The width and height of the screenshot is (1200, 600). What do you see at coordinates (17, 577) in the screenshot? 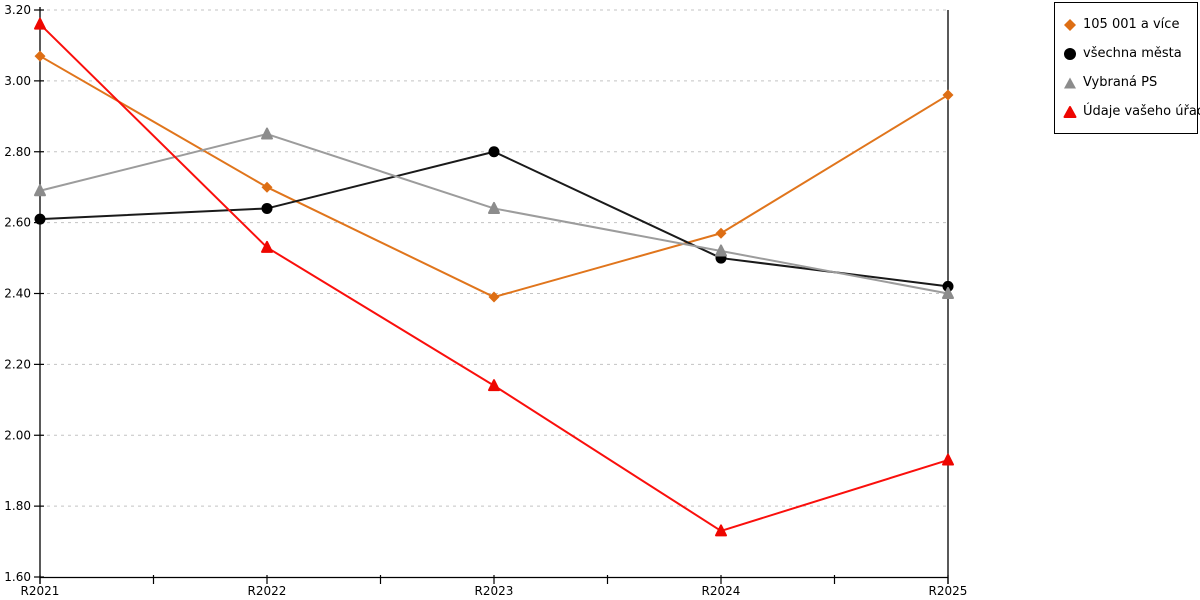
I see `svg-text: 1.60` at bounding box center [17, 577].